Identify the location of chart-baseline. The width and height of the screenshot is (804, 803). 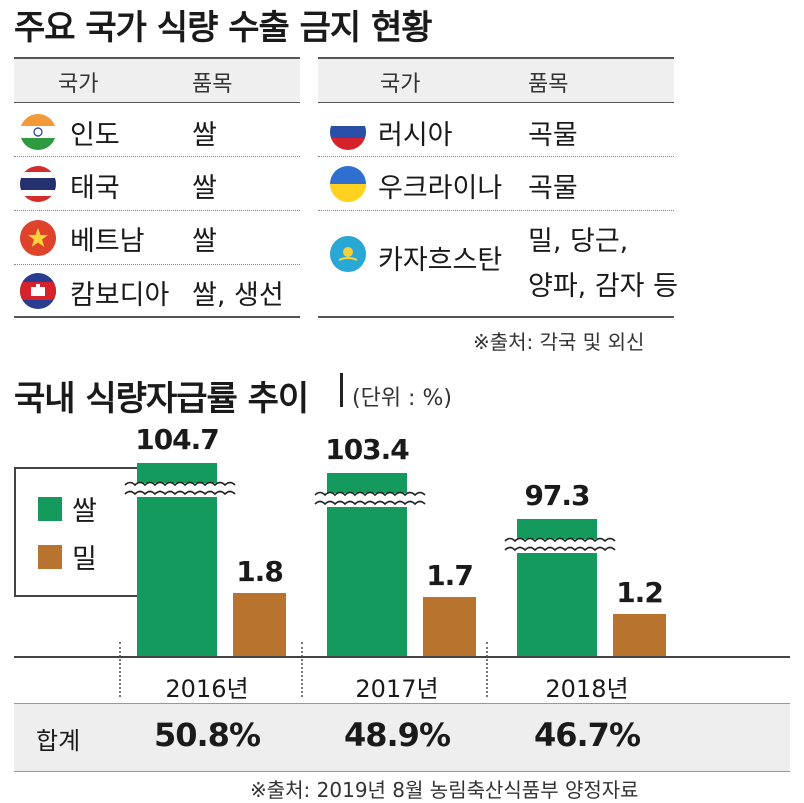
(402, 657).